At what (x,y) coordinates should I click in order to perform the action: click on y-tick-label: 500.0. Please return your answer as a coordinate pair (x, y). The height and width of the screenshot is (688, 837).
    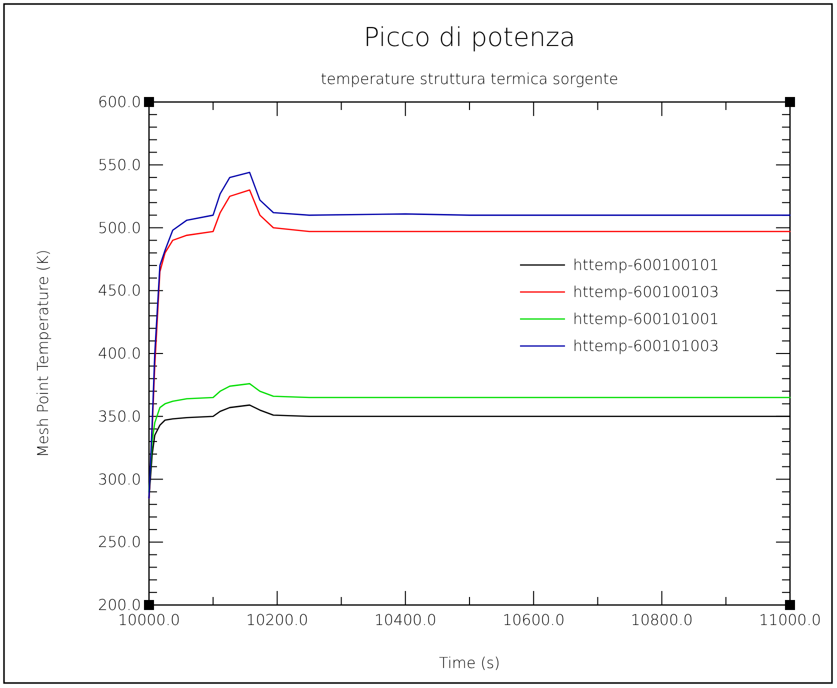
    Looking at the image, I should click on (119, 227).